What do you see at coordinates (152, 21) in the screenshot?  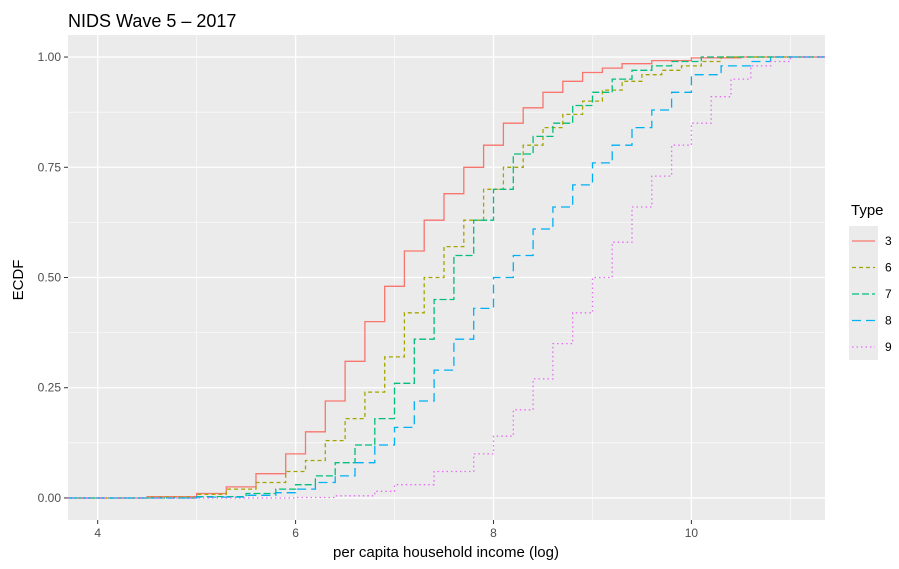 I see `chart-title: NIDS Wave 5 – 2017` at bounding box center [152, 21].